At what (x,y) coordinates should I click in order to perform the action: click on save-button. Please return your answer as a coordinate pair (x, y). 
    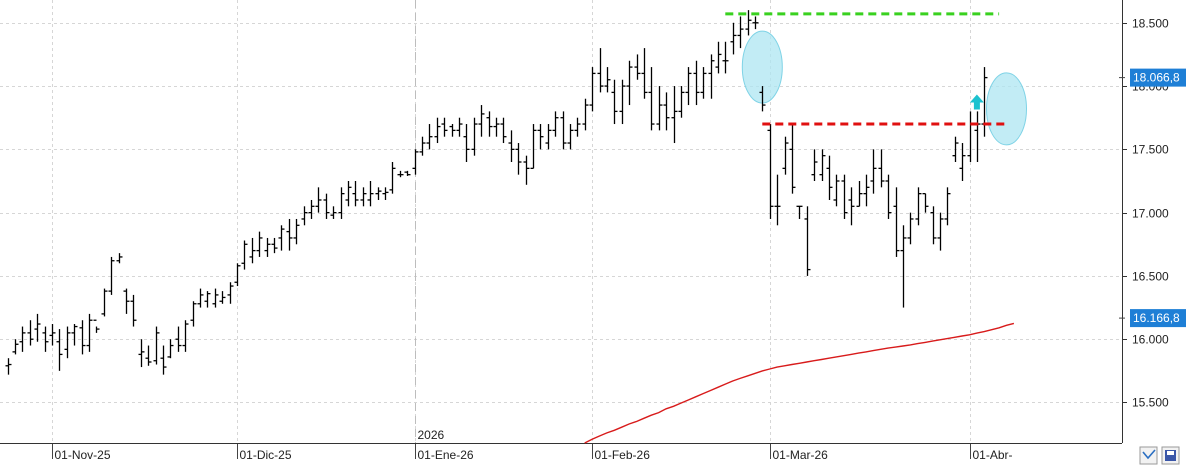
    Looking at the image, I should click on (1170, 455).